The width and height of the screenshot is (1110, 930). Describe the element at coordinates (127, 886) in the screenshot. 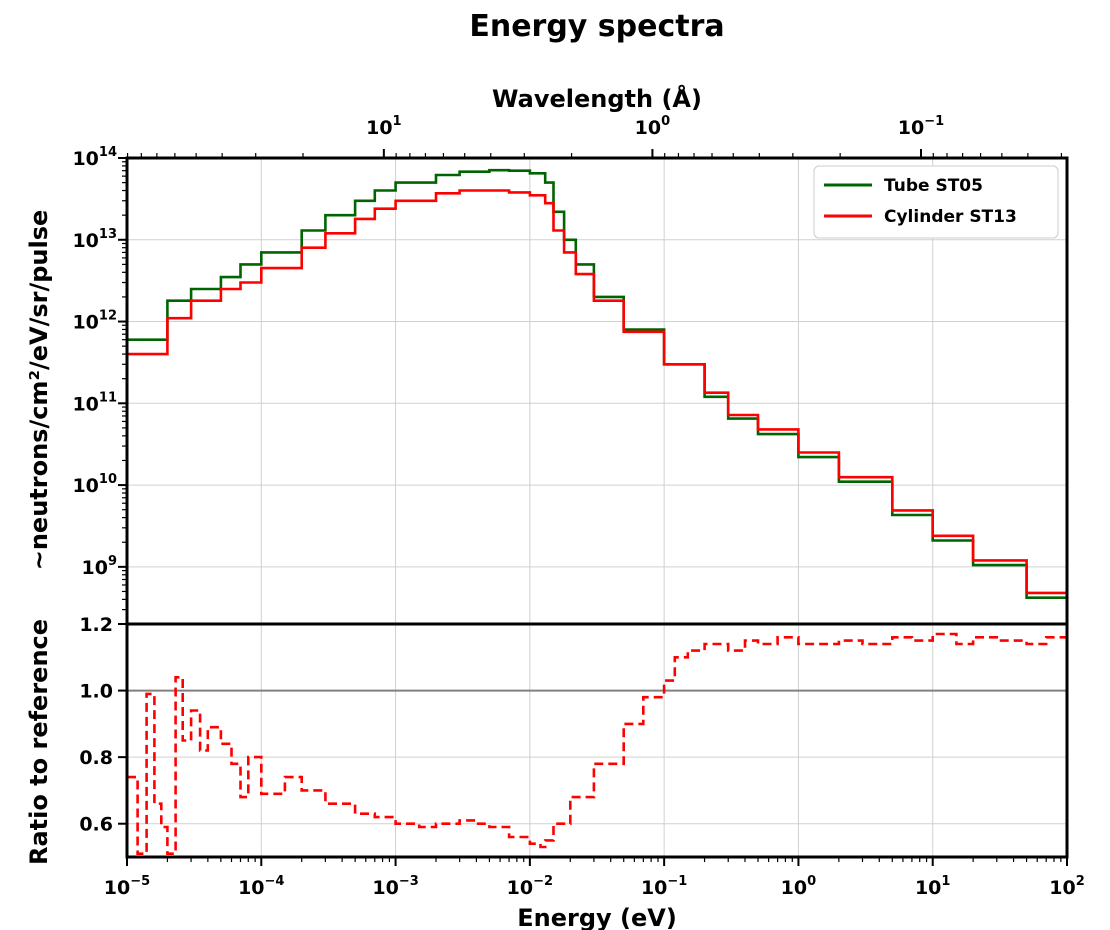

I see `x-tick-label: 10⁻⁵` at that location.